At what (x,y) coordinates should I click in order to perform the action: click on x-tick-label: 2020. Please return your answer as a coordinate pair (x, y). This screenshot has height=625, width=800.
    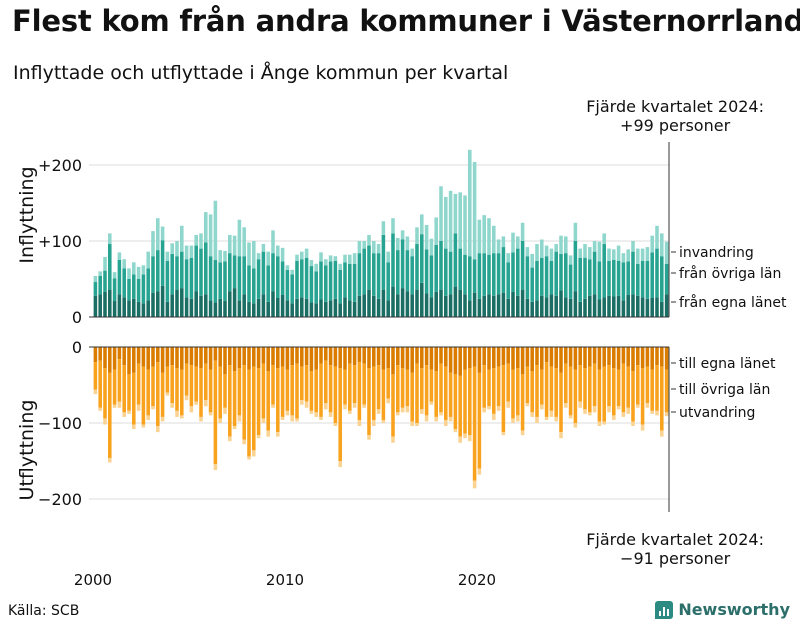
    Looking at the image, I should click on (477, 580).